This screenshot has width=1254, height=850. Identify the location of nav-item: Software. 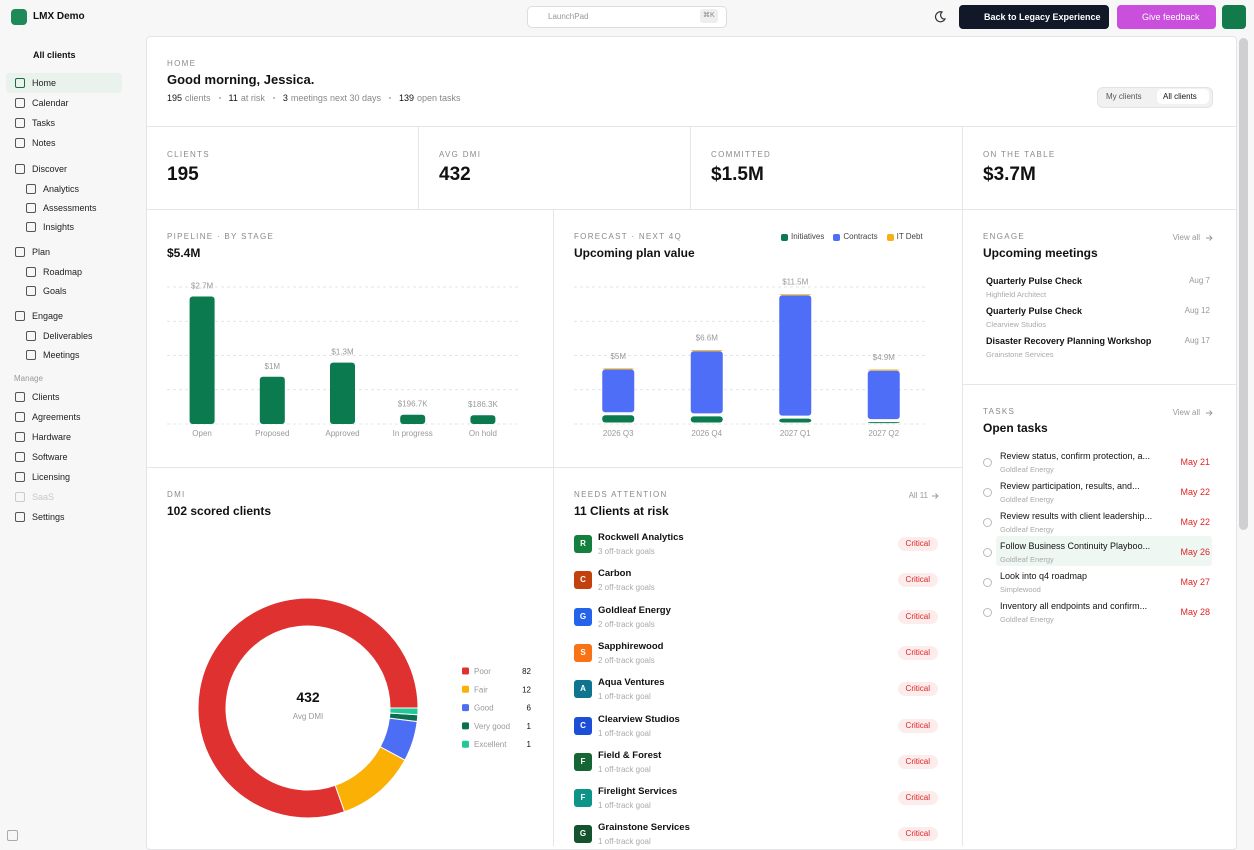
(64, 457).